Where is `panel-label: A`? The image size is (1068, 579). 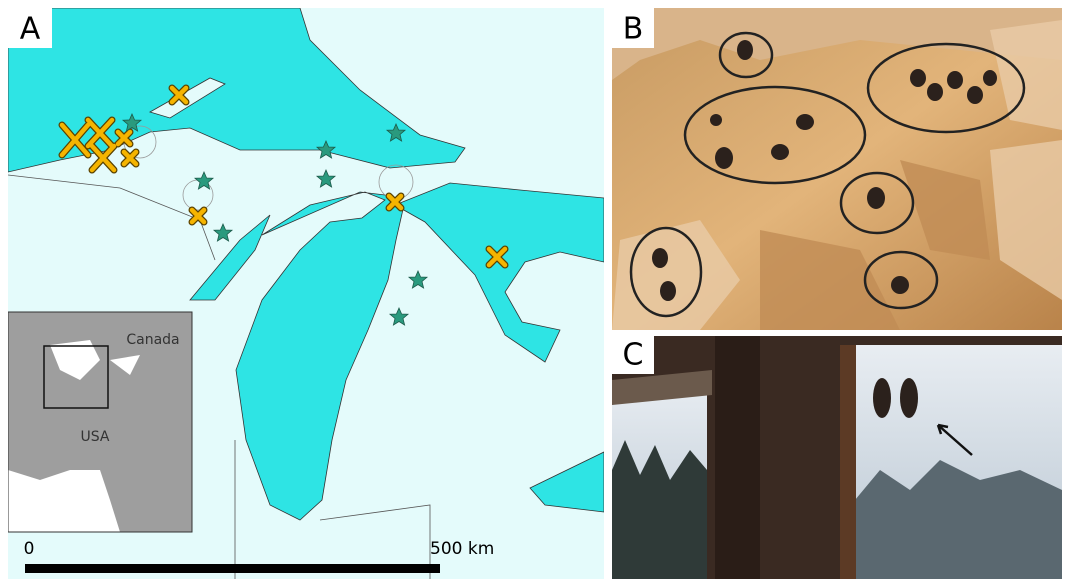 panel-label: A is located at coordinates (30, 29).